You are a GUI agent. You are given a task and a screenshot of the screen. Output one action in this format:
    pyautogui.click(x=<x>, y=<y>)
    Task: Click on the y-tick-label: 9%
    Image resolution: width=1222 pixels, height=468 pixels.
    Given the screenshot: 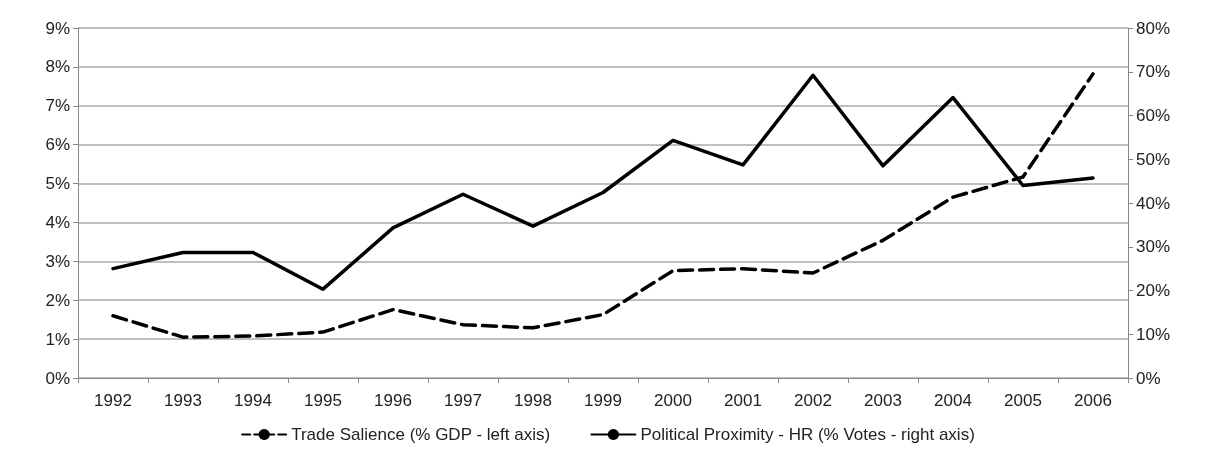 What is the action you would take?
    pyautogui.click(x=57, y=28)
    